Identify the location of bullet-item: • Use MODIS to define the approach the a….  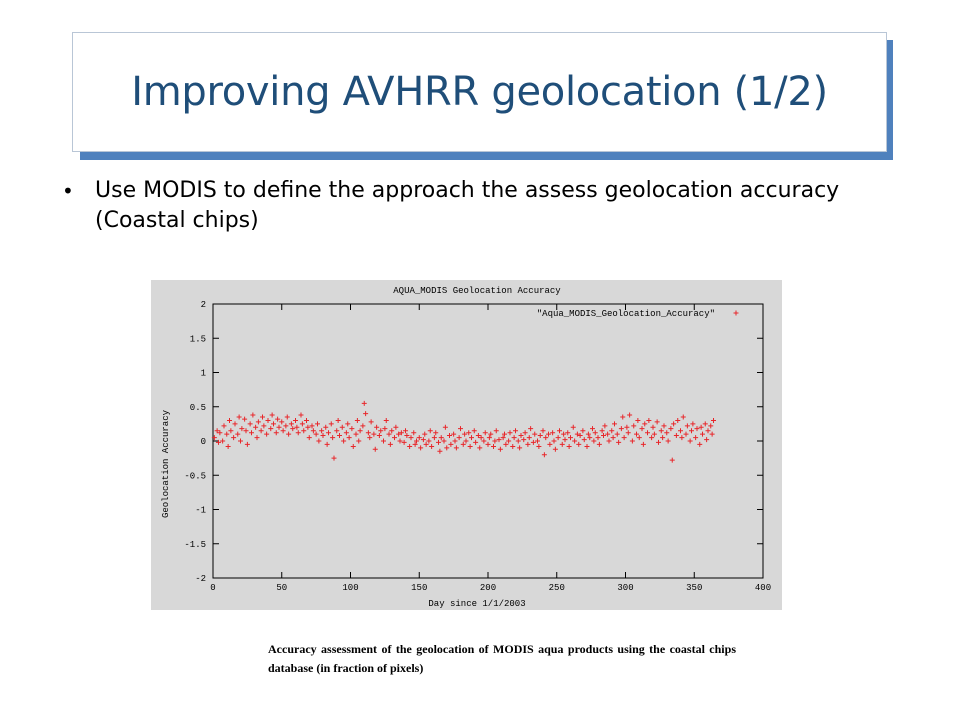
(472, 206).